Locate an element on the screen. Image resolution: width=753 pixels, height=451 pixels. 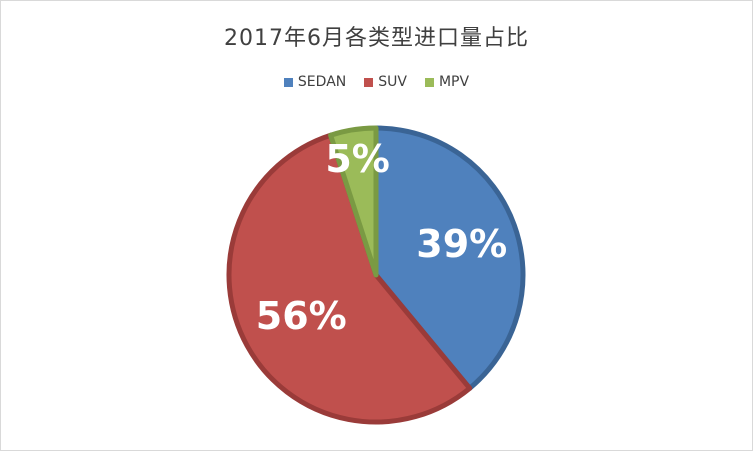
legend-label-suv: SUV is located at coordinates (392, 82).